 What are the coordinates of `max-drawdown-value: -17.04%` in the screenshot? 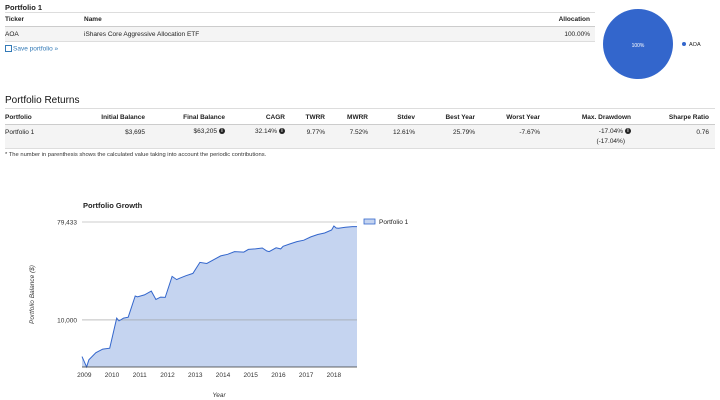 It's located at (610, 131).